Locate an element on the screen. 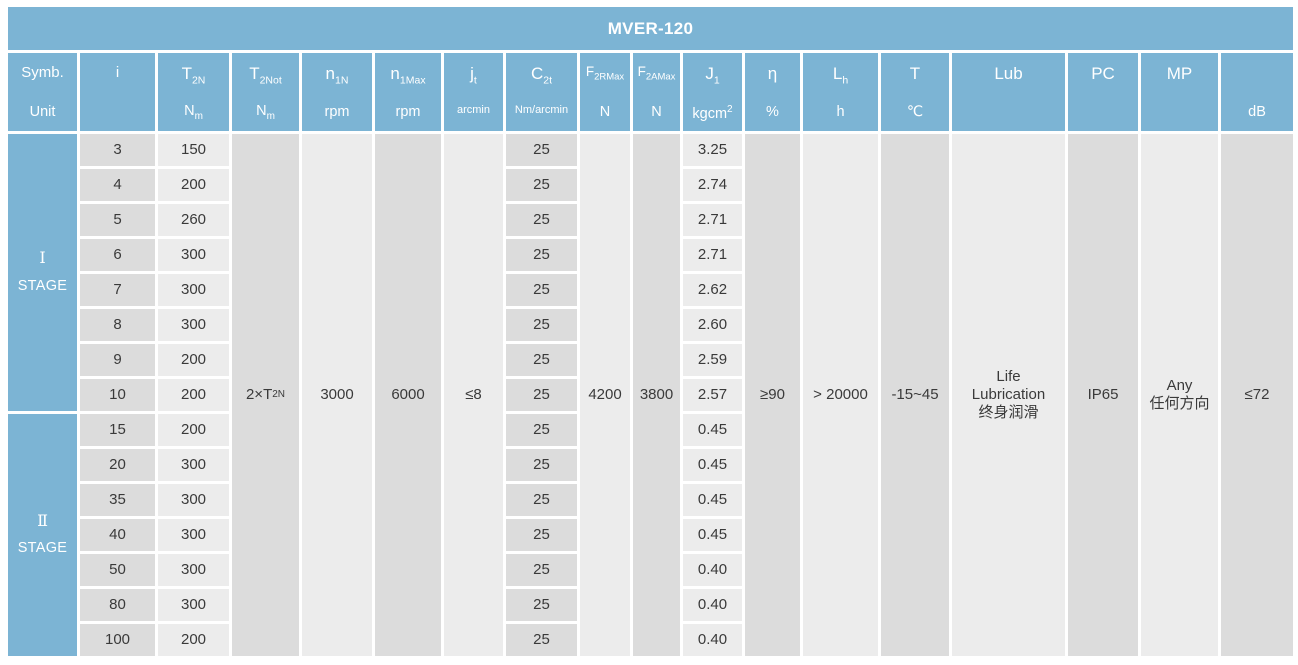  cell-j1: 2.60 is located at coordinates (712, 325).